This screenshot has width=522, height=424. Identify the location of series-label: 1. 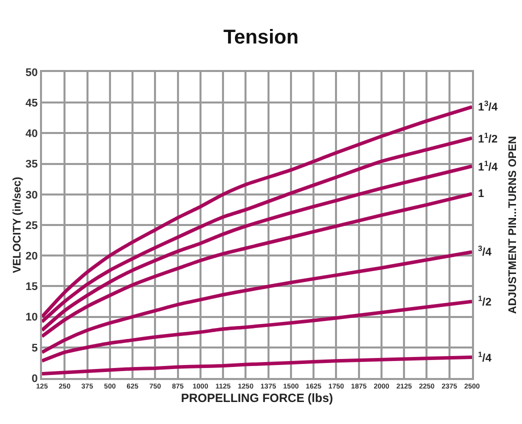
(481, 194).